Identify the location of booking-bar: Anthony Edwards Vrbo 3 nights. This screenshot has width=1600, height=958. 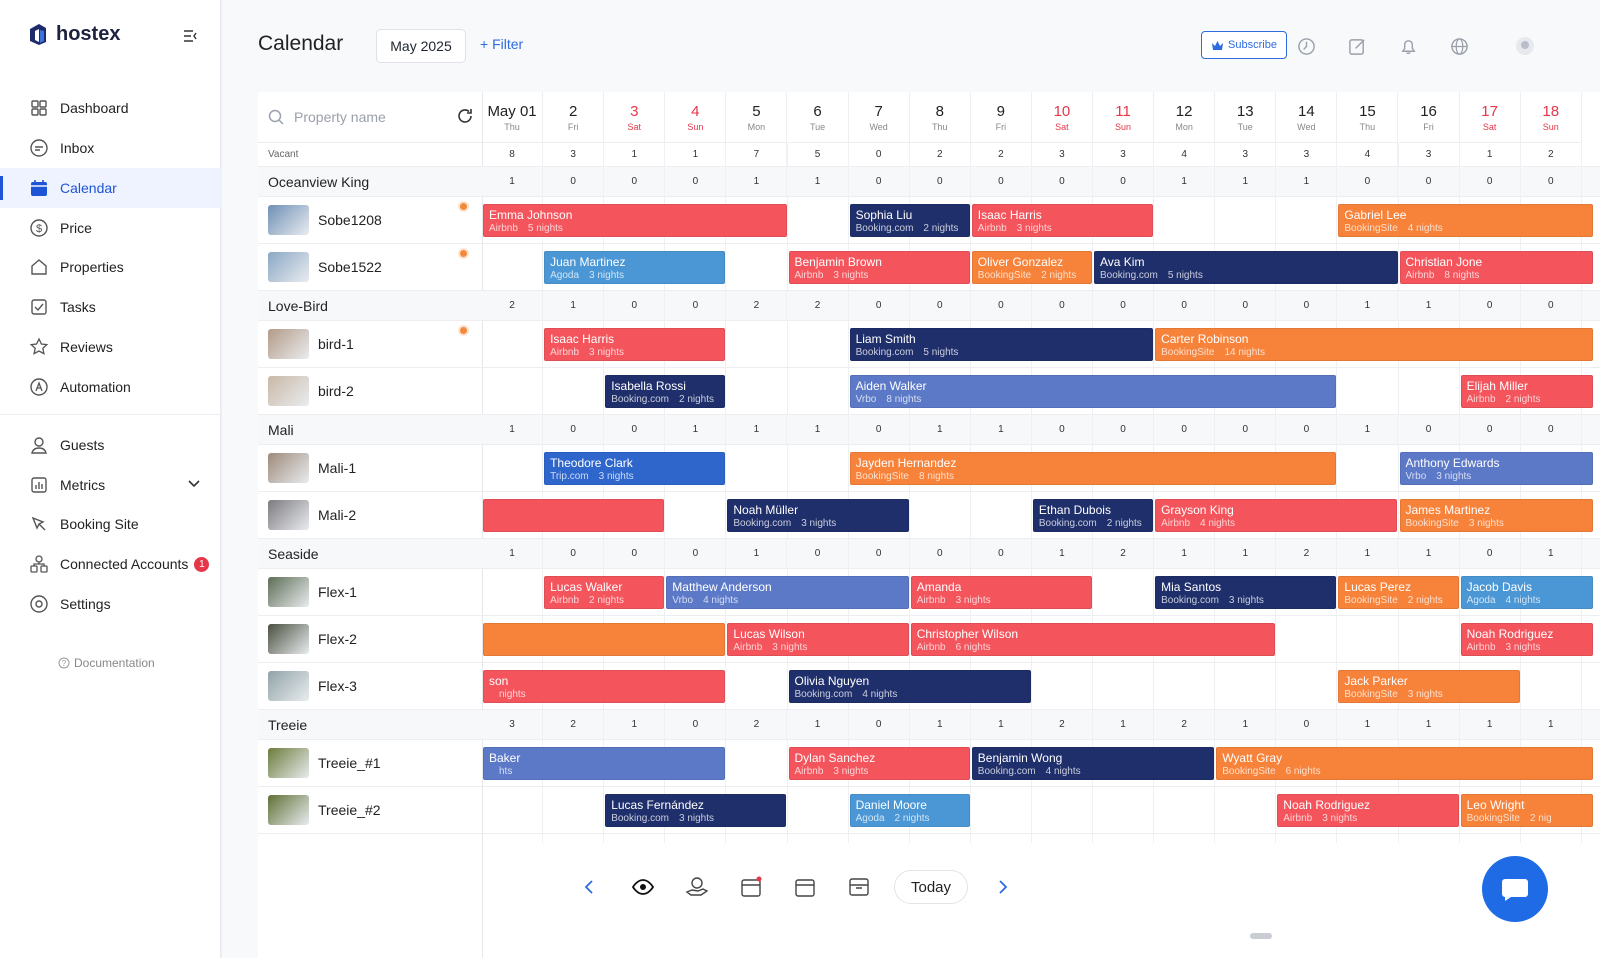
(1496, 468).